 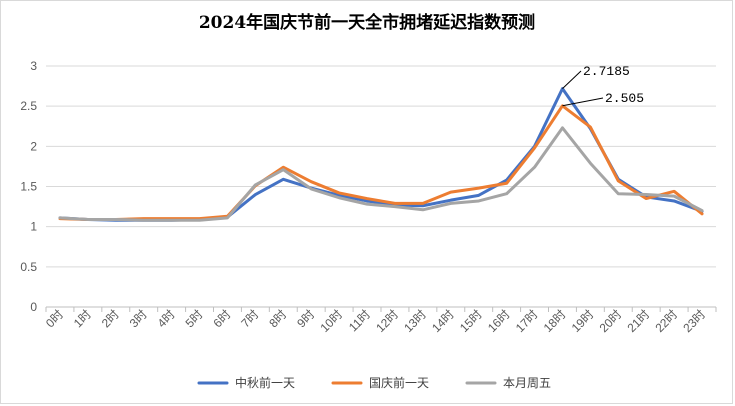 What do you see at coordinates (606, 71) in the screenshot?
I see `data-label: 2.7185` at bounding box center [606, 71].